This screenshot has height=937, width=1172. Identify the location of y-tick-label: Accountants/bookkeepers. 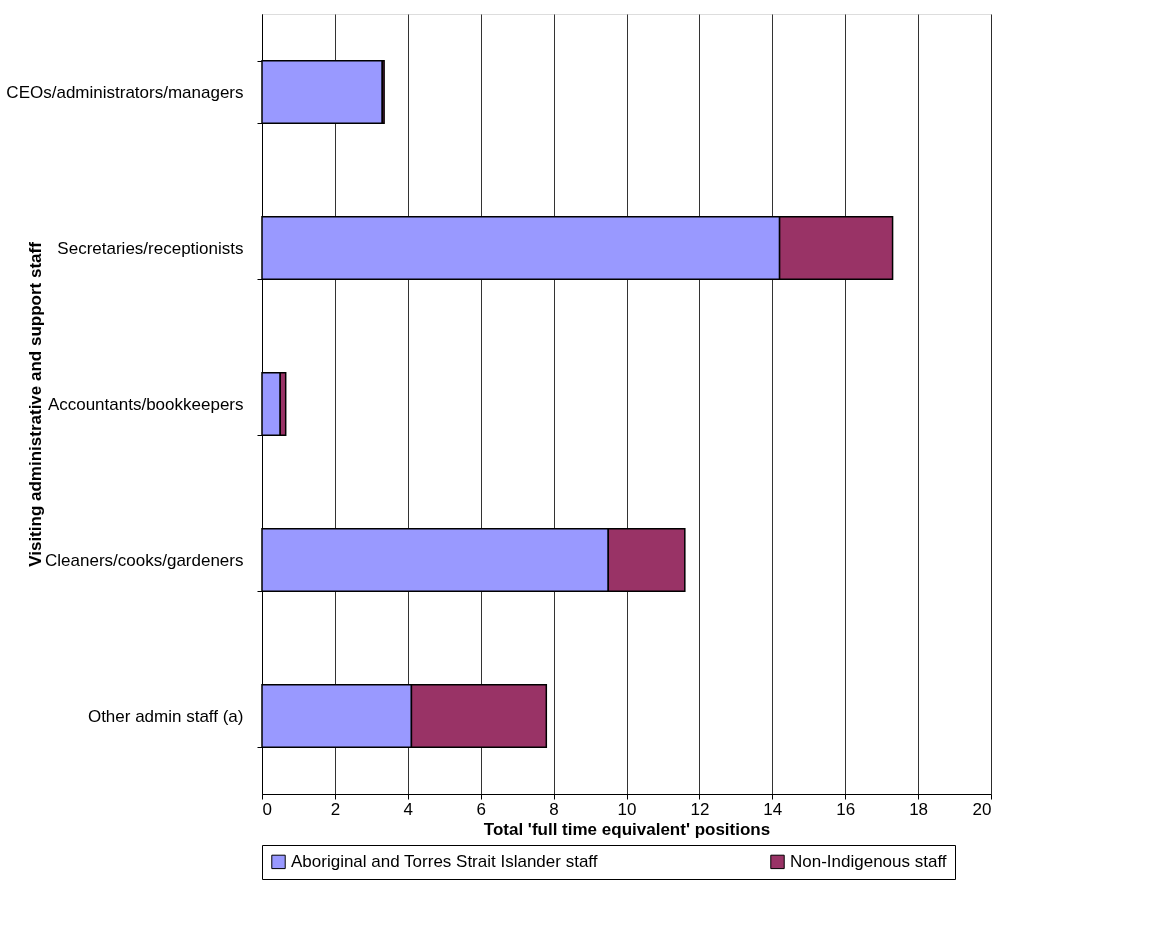
(145, 404).